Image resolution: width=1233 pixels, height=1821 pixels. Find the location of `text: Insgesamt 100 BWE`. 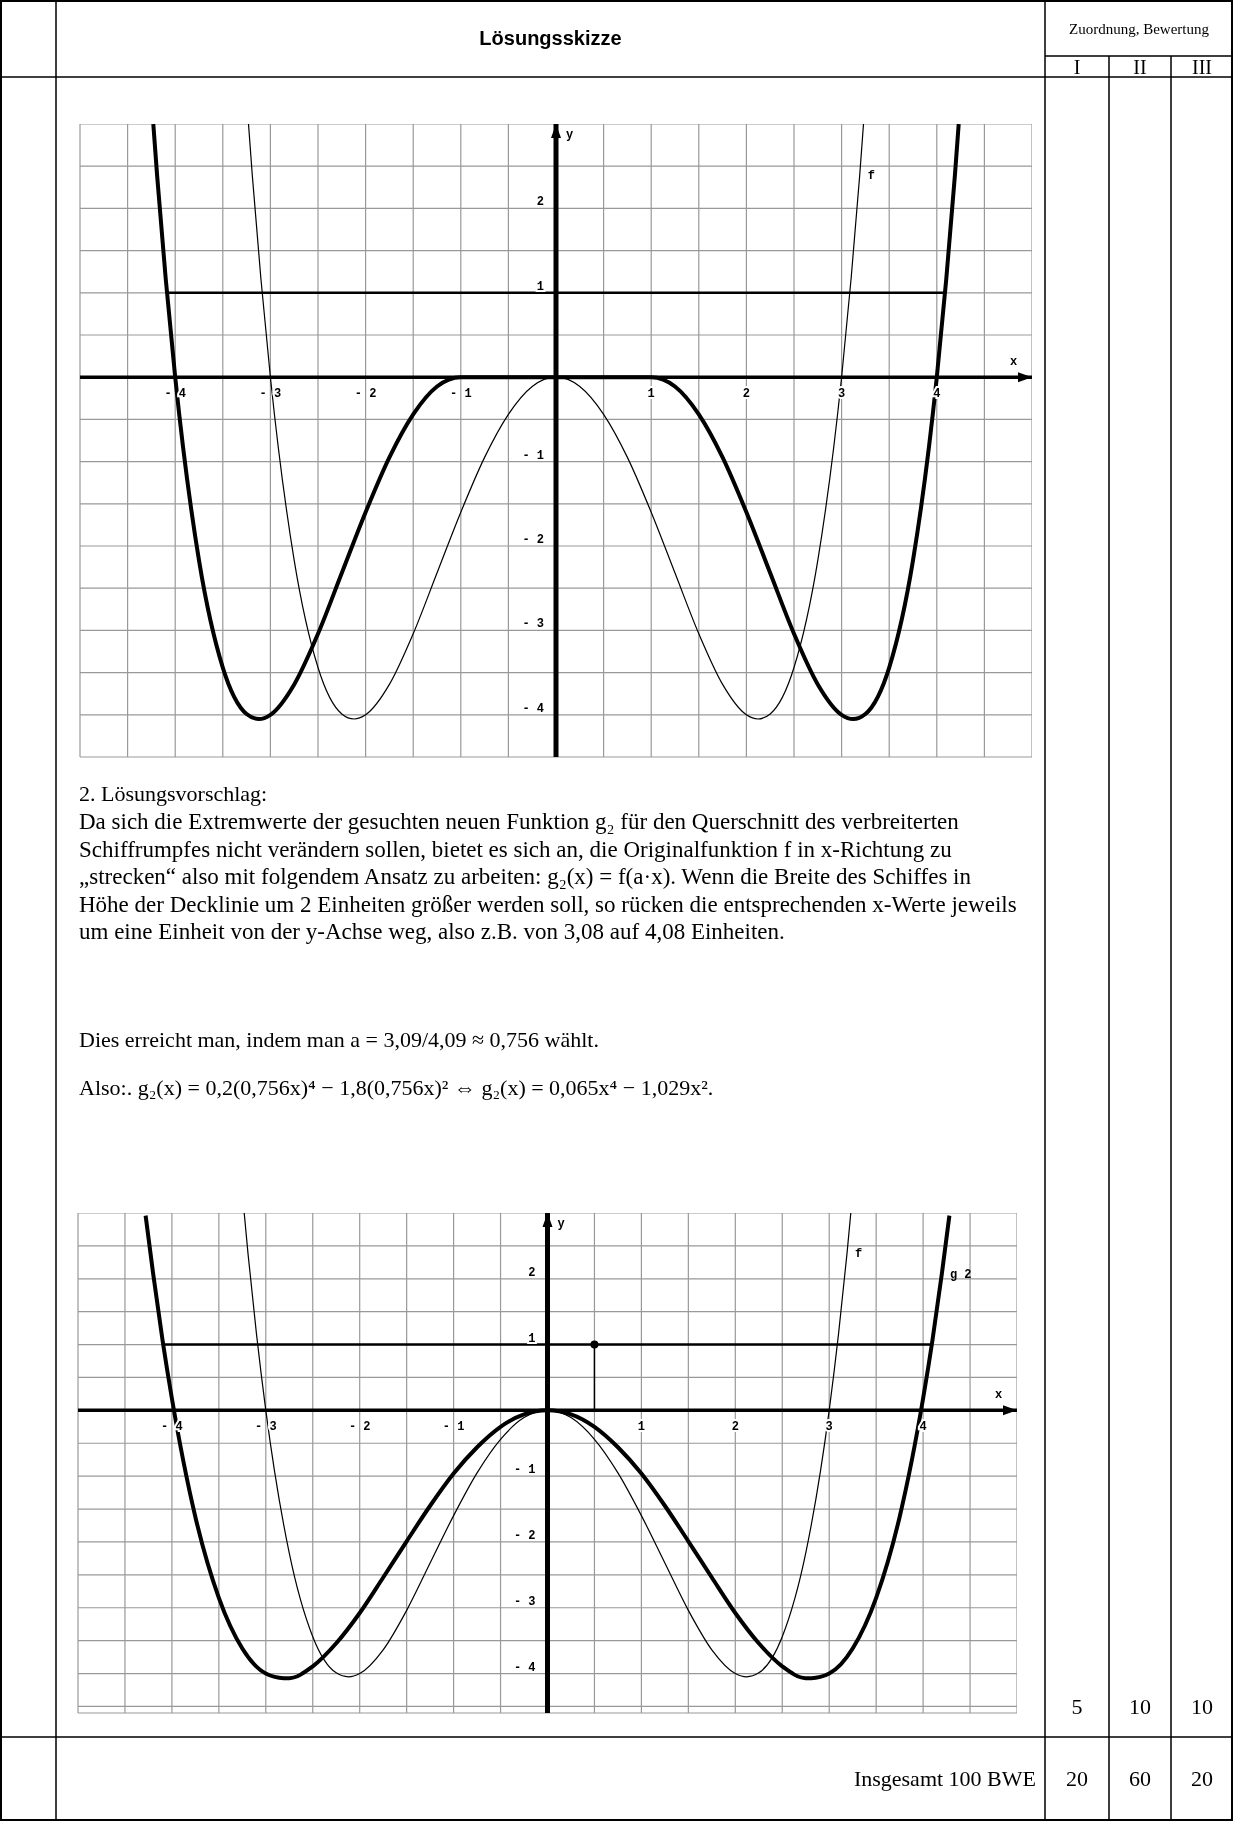

text: Insgesamt 100 BWE is located at coordinates (944, 1779).